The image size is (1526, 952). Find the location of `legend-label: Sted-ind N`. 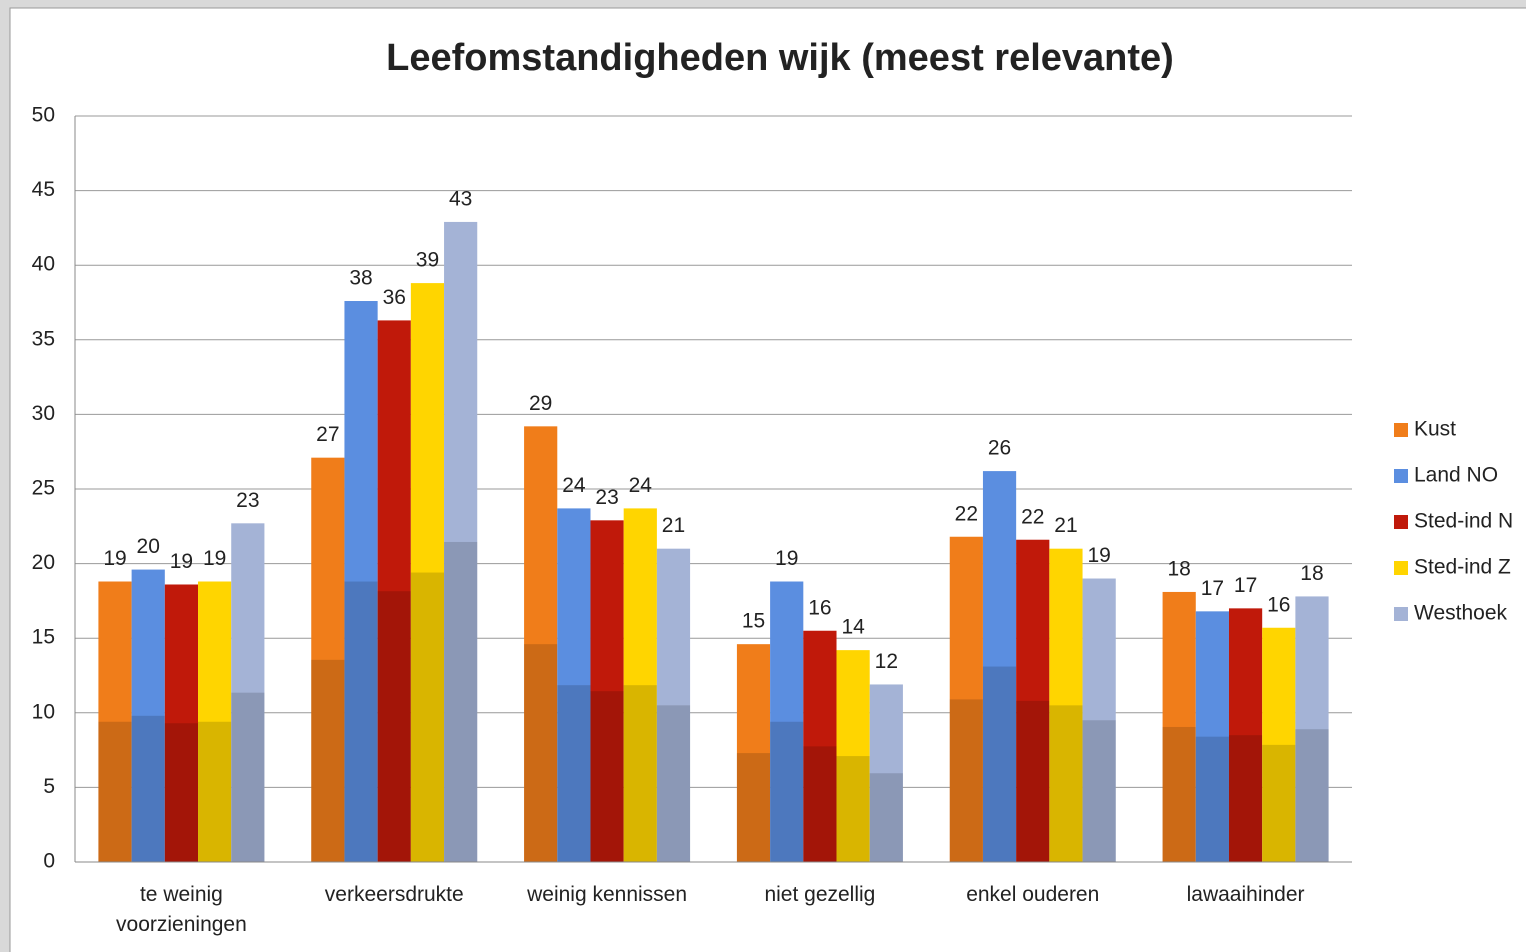

legend-label: Sted-ind N is located at coordinates (1463, 521).